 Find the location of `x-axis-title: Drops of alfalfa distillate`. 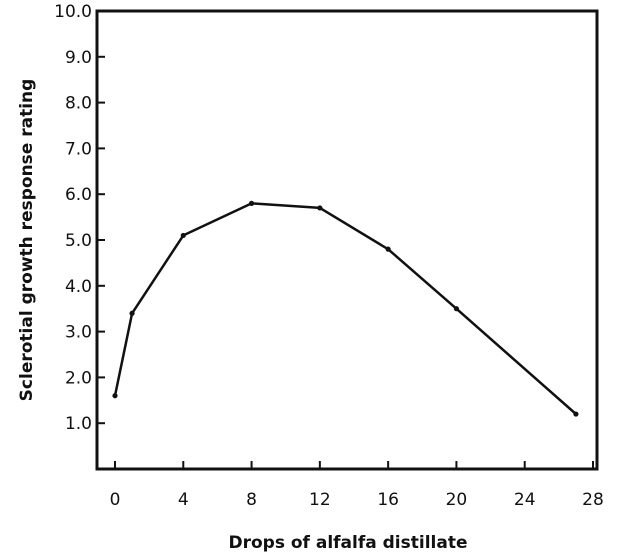

x-axis-title: Drops of alfalfa distillate is located at coordinates (347, 543).